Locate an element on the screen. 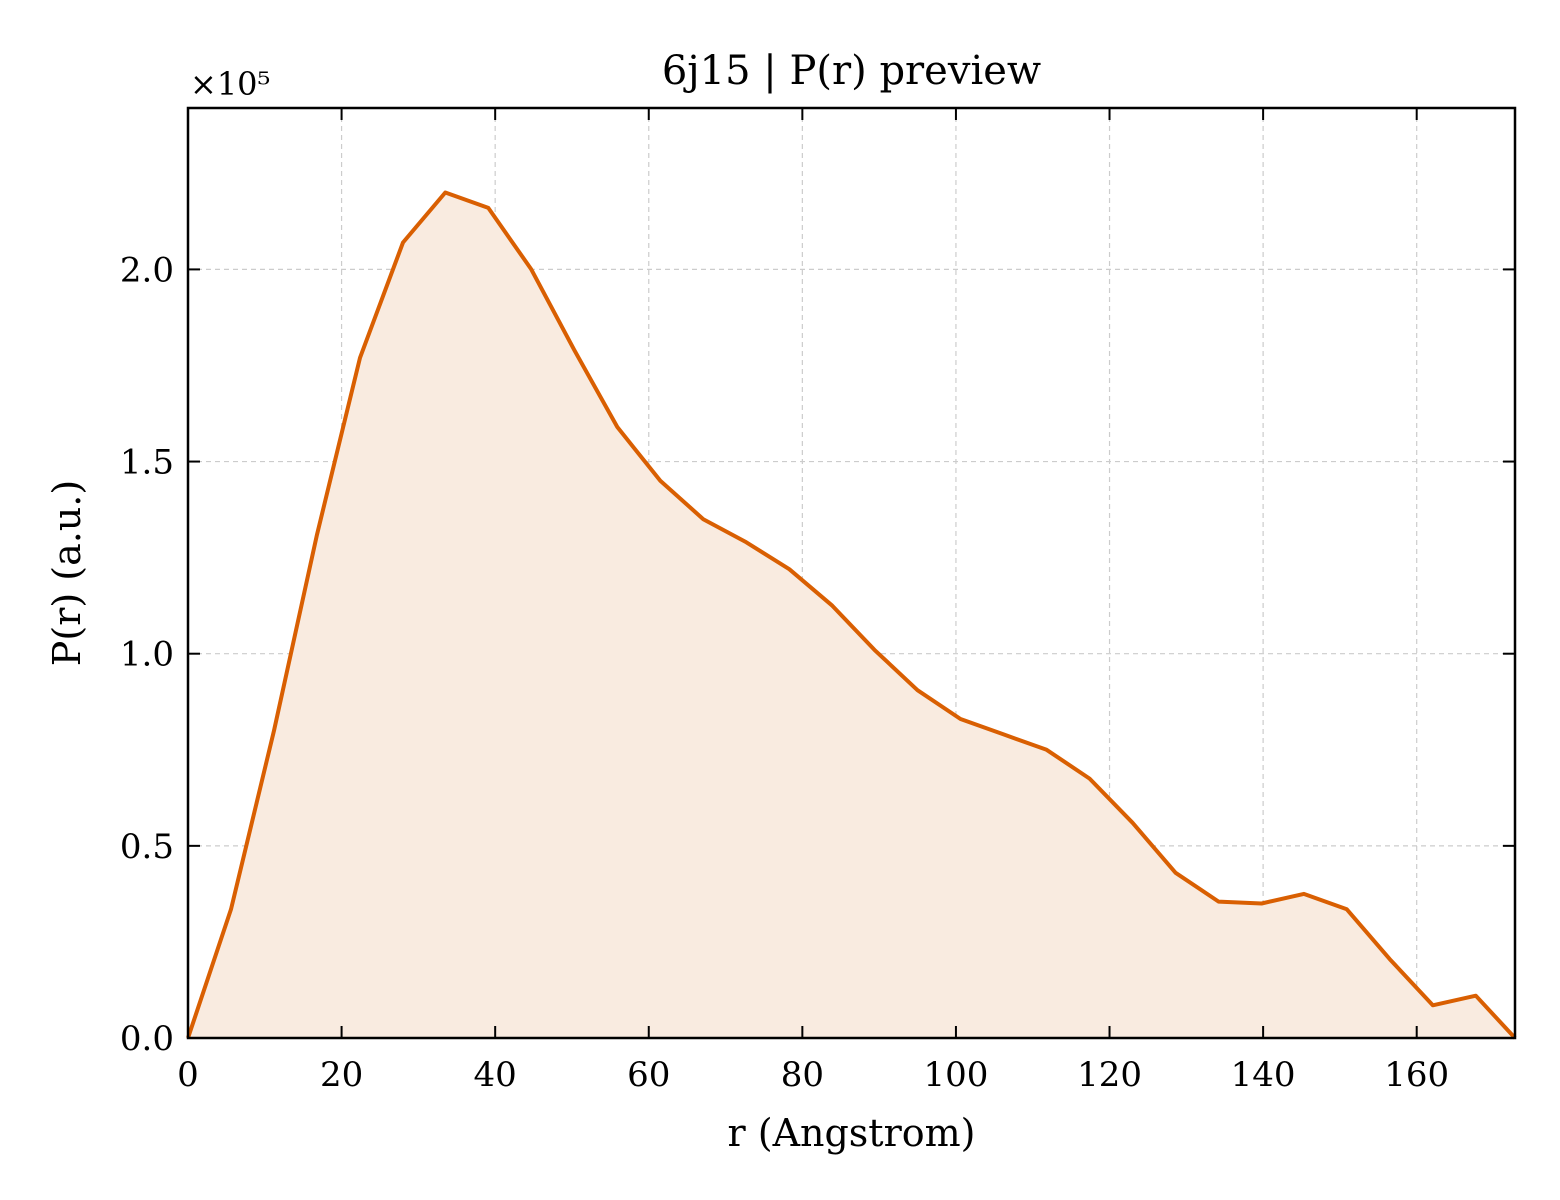 The image size is (1560, 1200). x-axis-label: r (Angstrom) is located at coordinates (852, 1133).